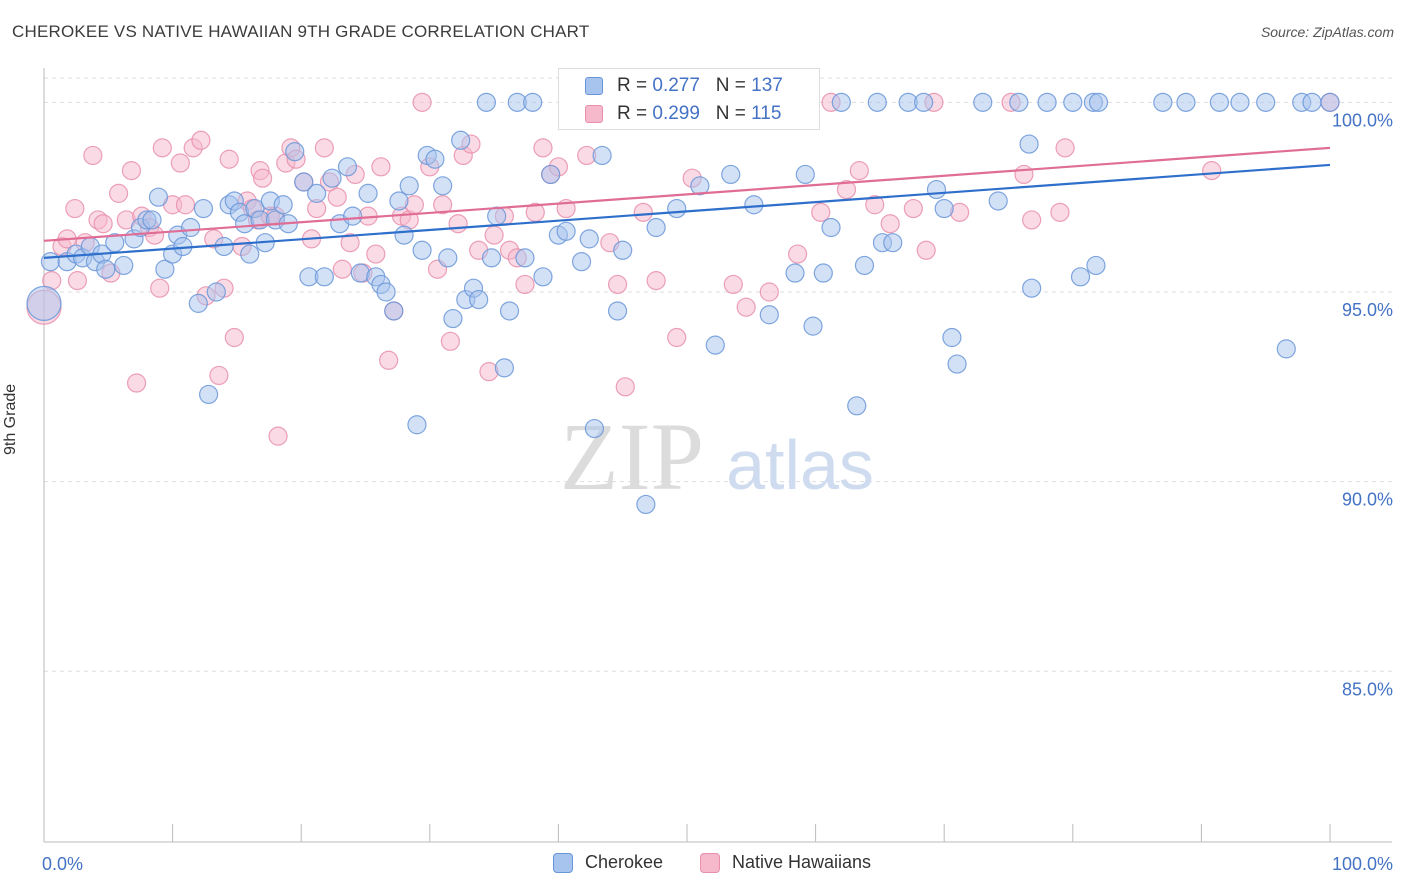 This screenshot has height=892, width=1406. What do you see at coordinates (1362, 120) in the screenshot?
I see `y-tick-label: 100.0%` at bounding box center [1362, 120].